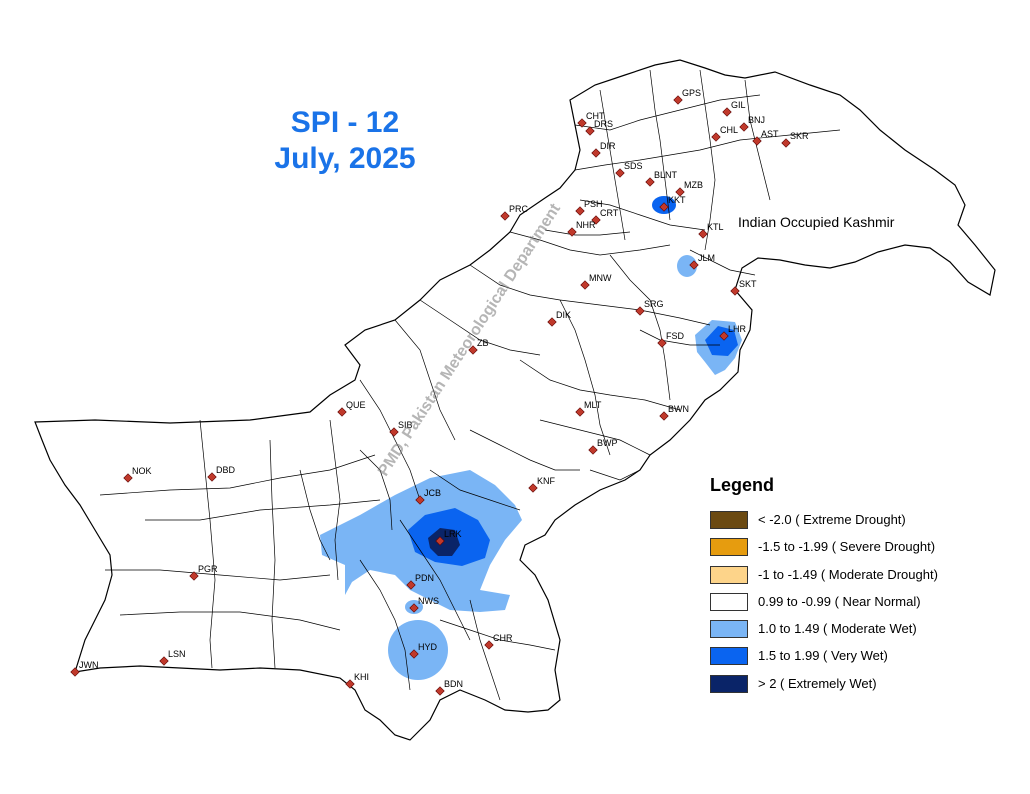  I want to click on legend-item: -1 to -1.49 ( Moderate Drought), so click(860, 576).